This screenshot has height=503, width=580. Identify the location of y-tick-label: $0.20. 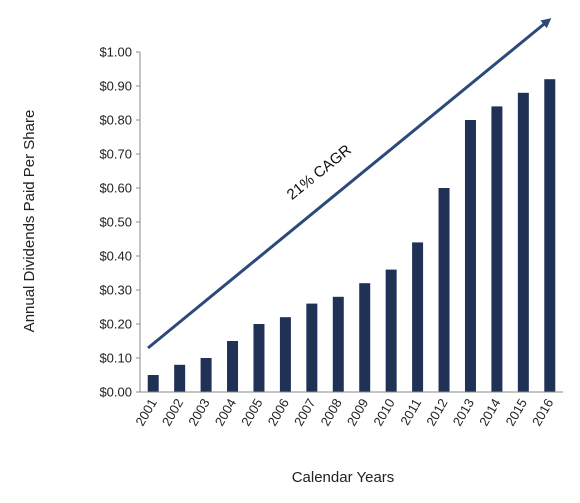
(115, 324).